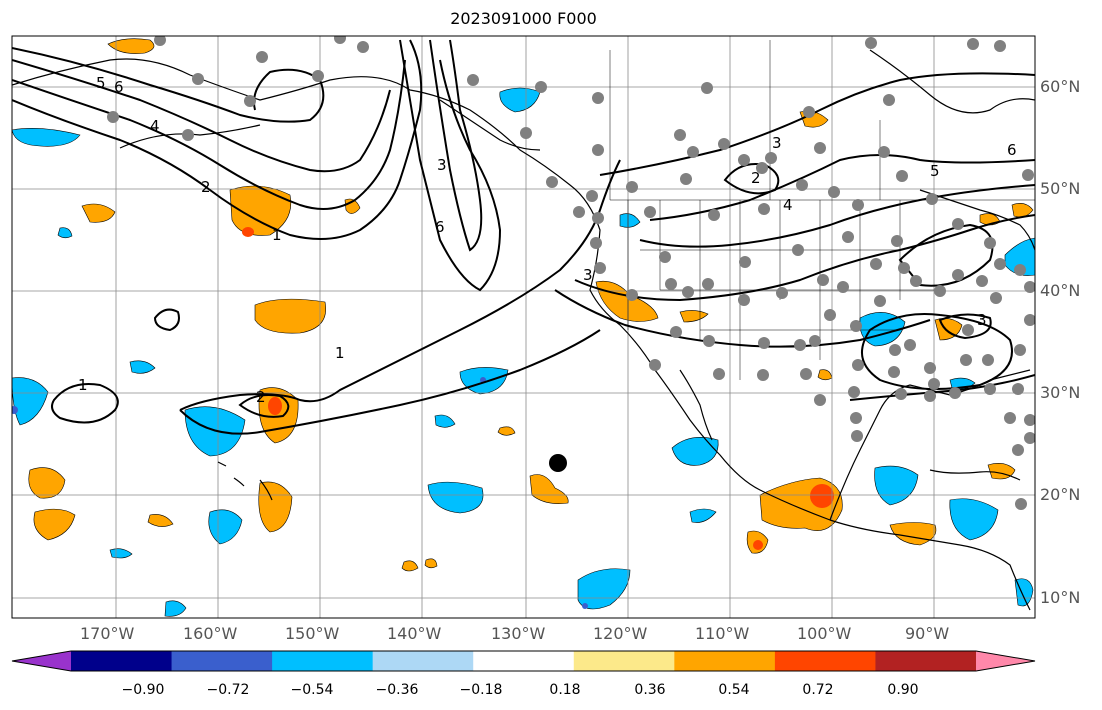  I want to click on lat-label: 30°N, so click(1060, 392).